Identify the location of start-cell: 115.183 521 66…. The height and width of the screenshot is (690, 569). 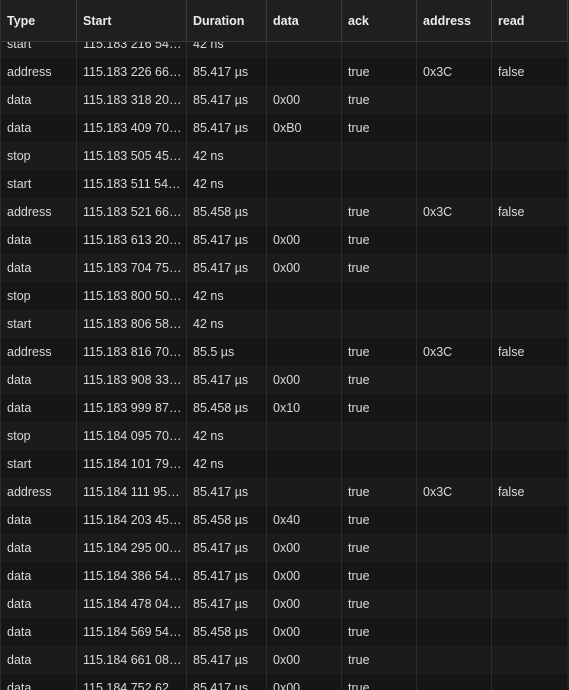
(132, 212).